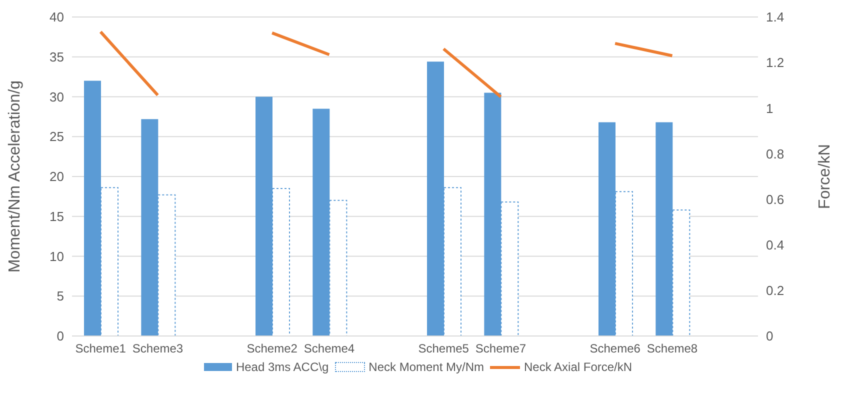 This screenshot has height=400, width=848. What do you see at coordinates (775, 290) in the screenshot?
I see `y2-tick-label: 0.2` at bounding box center [775, 290].